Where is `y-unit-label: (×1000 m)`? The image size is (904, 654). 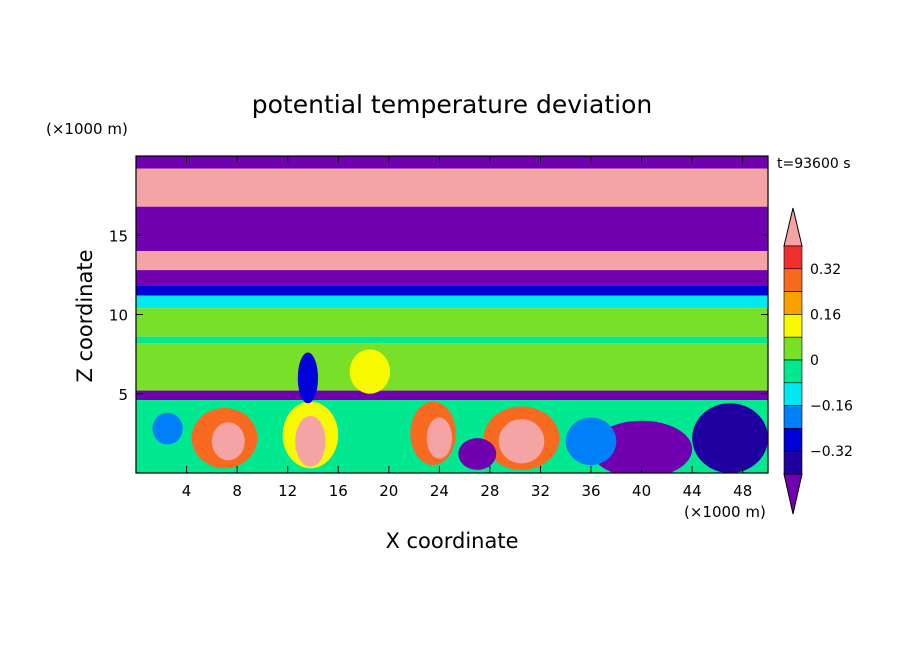 y-unit-label: (×1000 m) is located at coordinates (87, 129).